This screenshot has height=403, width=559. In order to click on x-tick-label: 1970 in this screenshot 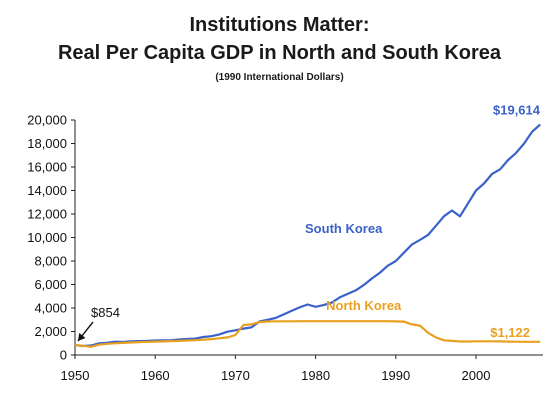, I will do `click(235, 375)`.